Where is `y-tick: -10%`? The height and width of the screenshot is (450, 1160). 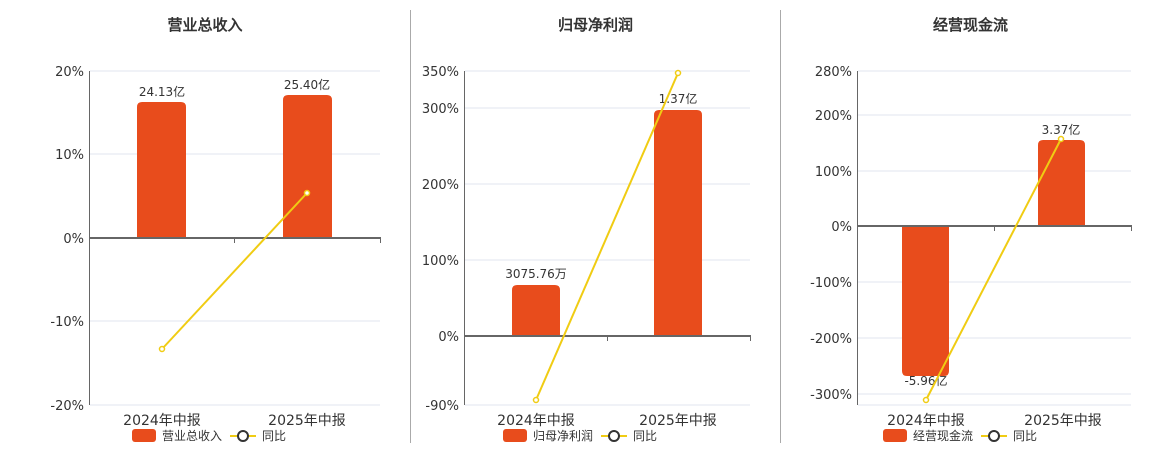 y-tick: -10% is located at coordinates (67, 322).